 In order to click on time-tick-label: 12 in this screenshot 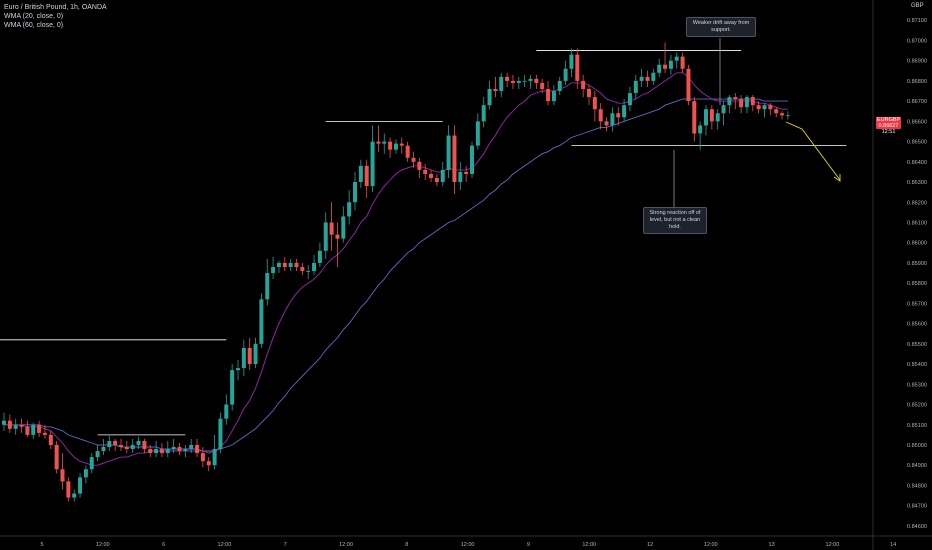, I will do `click(650, 545)`.